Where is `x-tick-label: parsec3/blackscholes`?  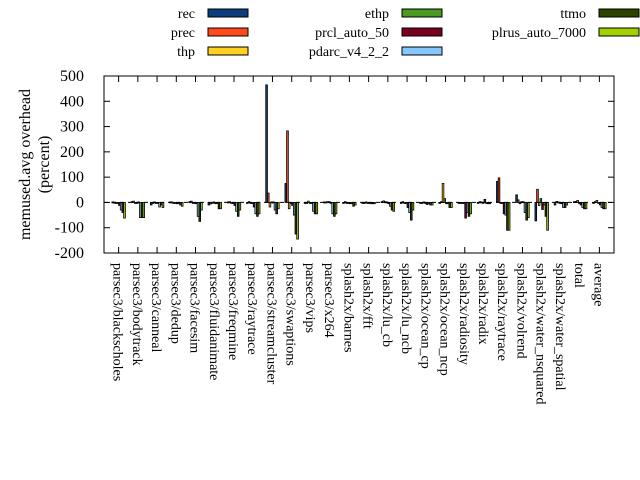 x-tick-label: parsec3/blackscholes is located at coordinates (117, 322).